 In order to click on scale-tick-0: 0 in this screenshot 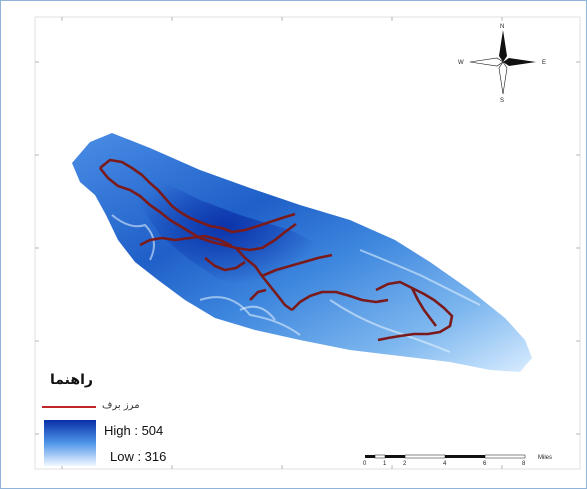, I will do `click(365, 464)`.